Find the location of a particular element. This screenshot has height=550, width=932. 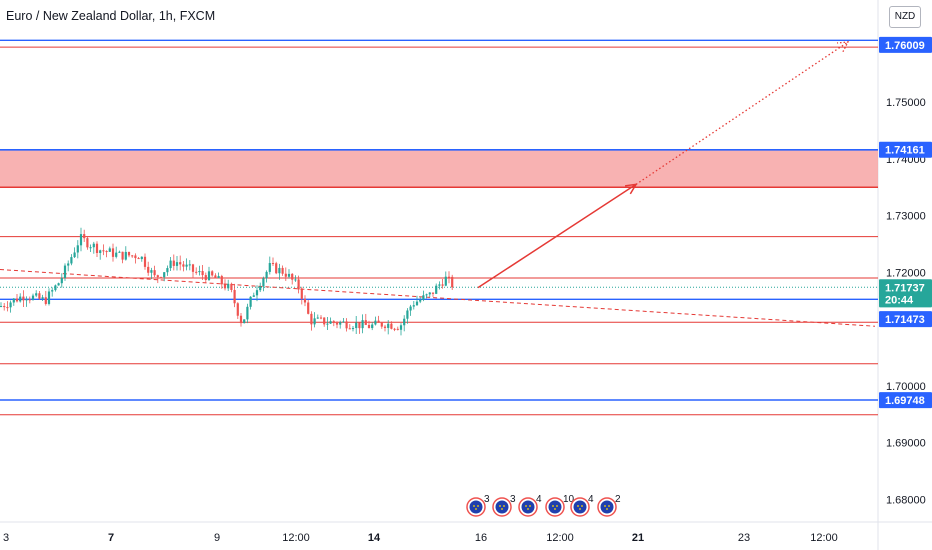

price-tag-label: 1.71473 is located at coordinates (905, 320).